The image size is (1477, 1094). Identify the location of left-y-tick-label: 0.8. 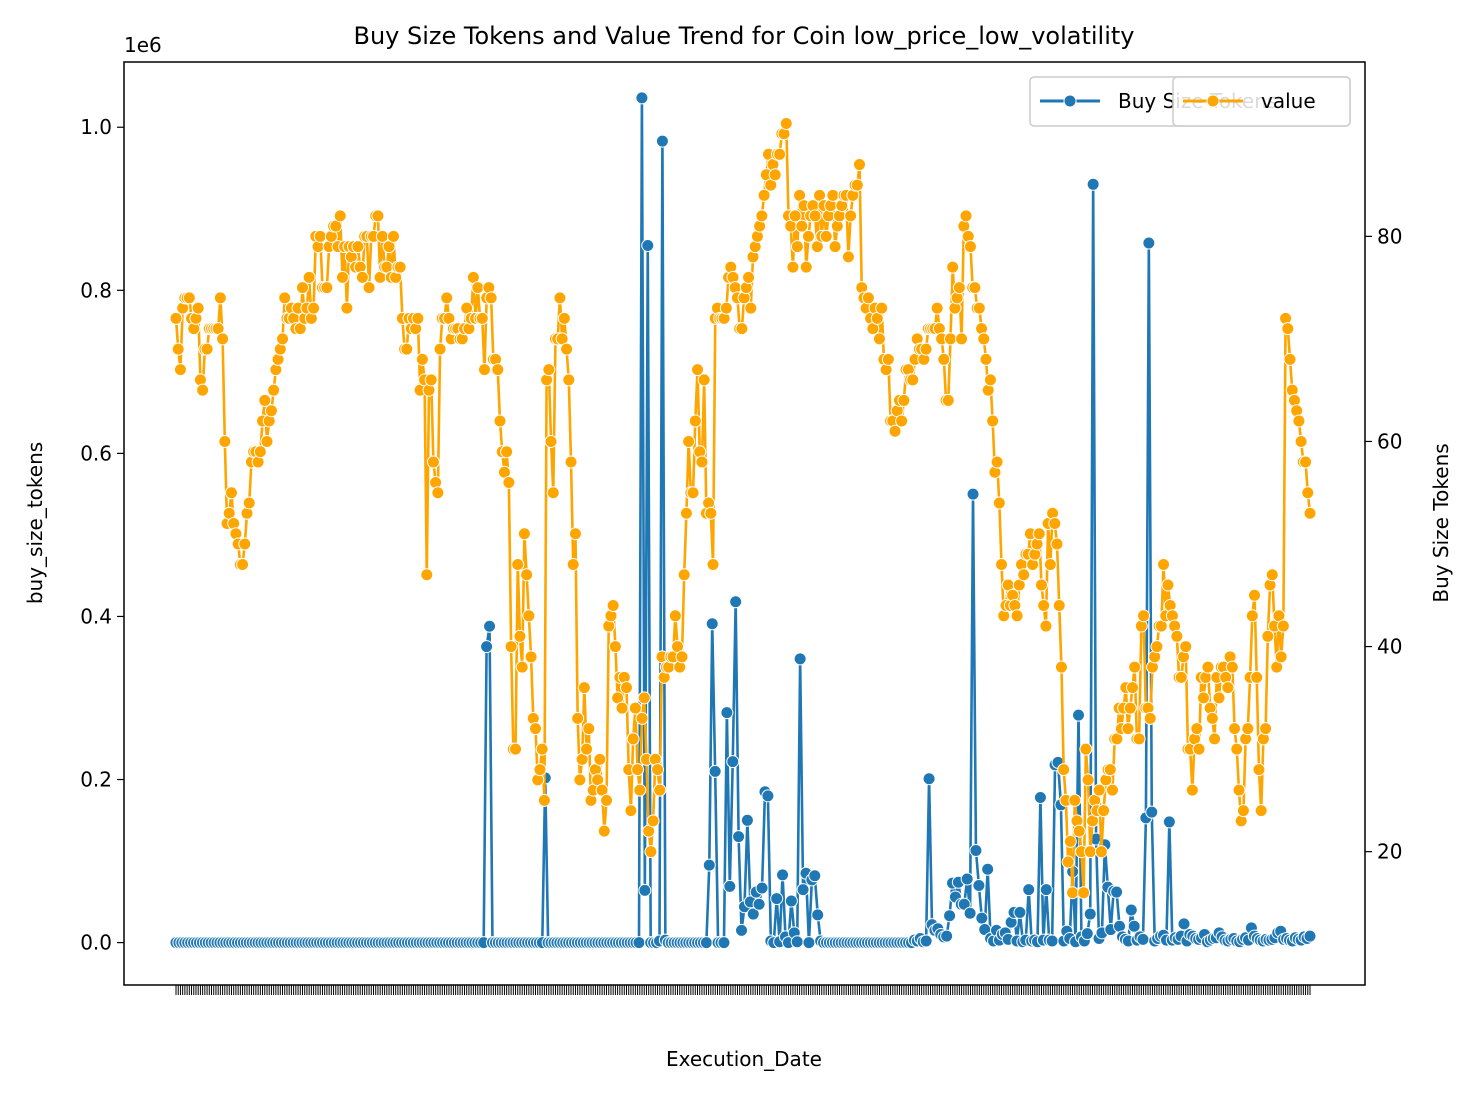
(96, 290).